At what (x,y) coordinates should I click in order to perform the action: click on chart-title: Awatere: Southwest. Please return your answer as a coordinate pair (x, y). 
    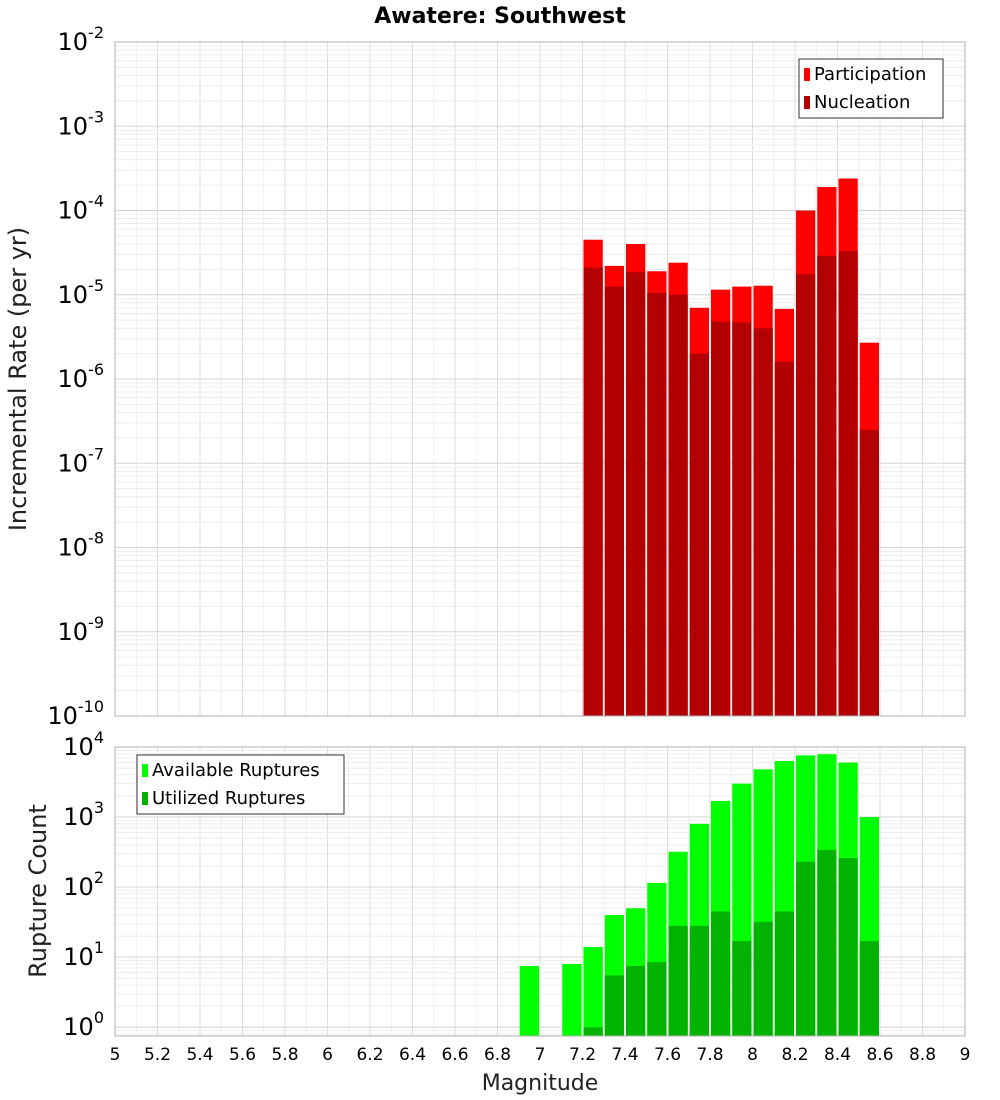
    Looking at the image, I should click on (500, 16).